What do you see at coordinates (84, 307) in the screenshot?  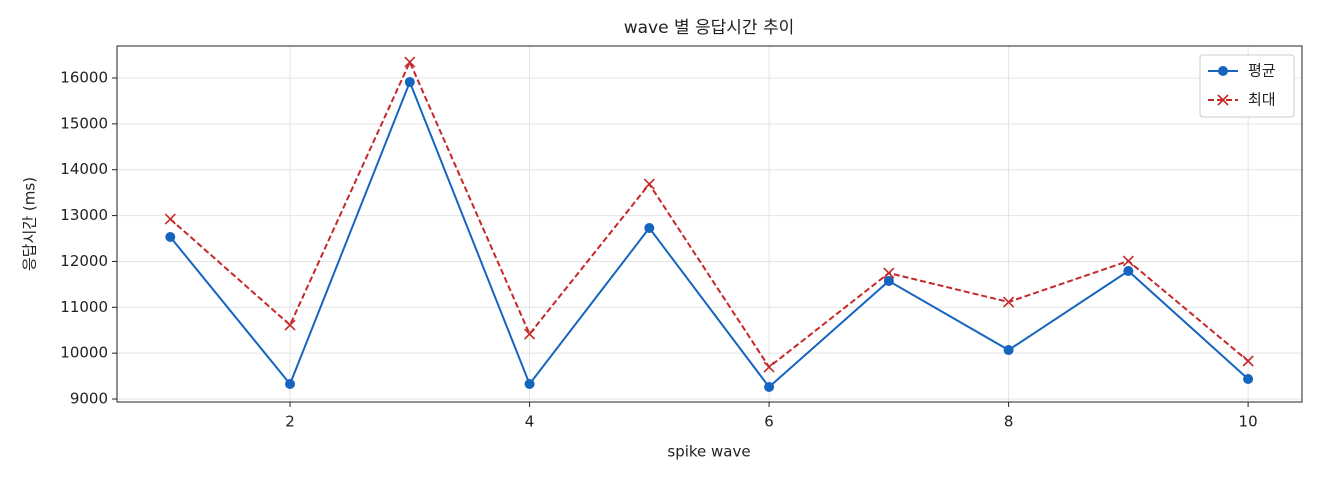 I see `y-tick-label: 11000` at bounding box center [84, 307].